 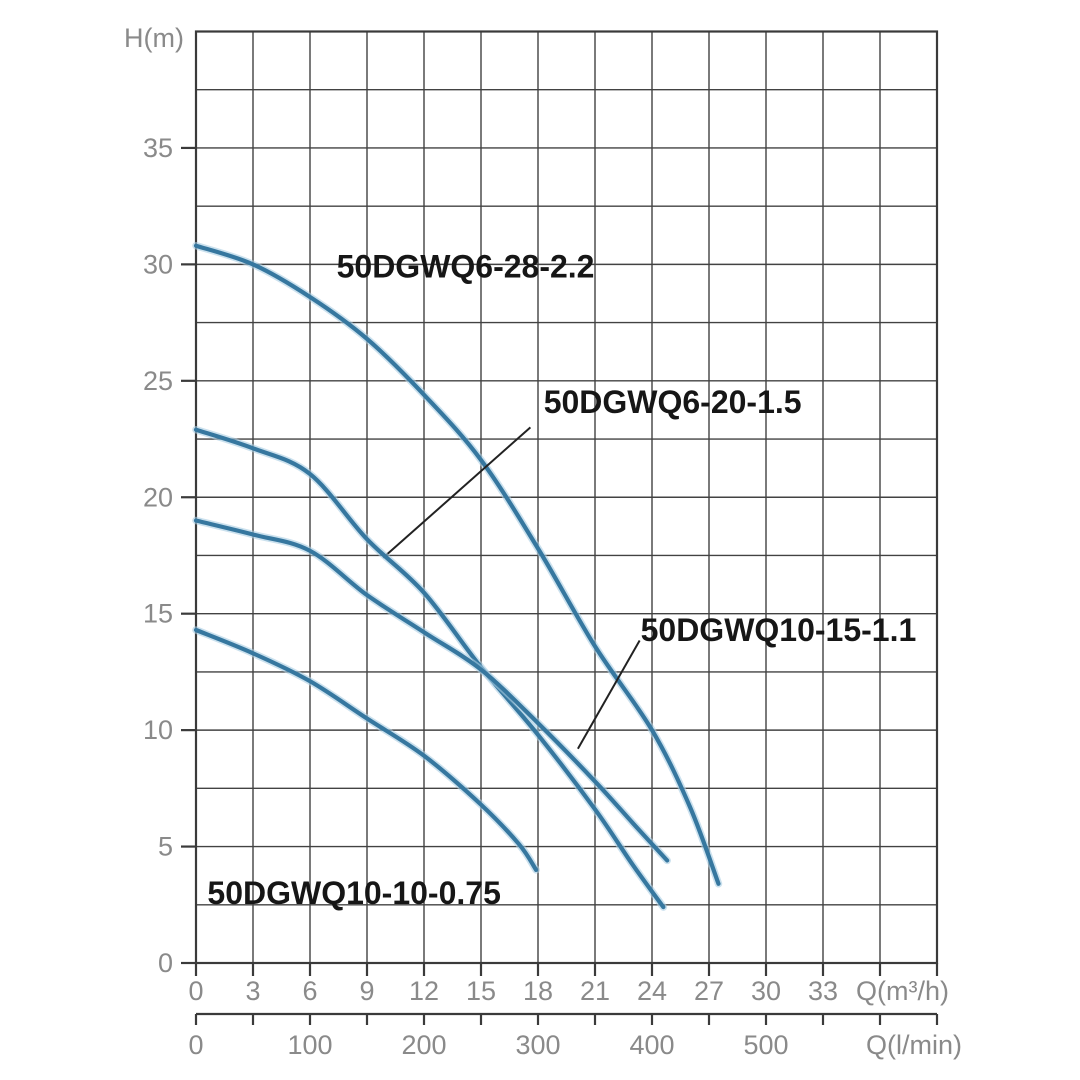 What do you see at coordinates (165, 963) in the screenshot?
I see `y-tick-label: 0` at bounding box center [165, 963].